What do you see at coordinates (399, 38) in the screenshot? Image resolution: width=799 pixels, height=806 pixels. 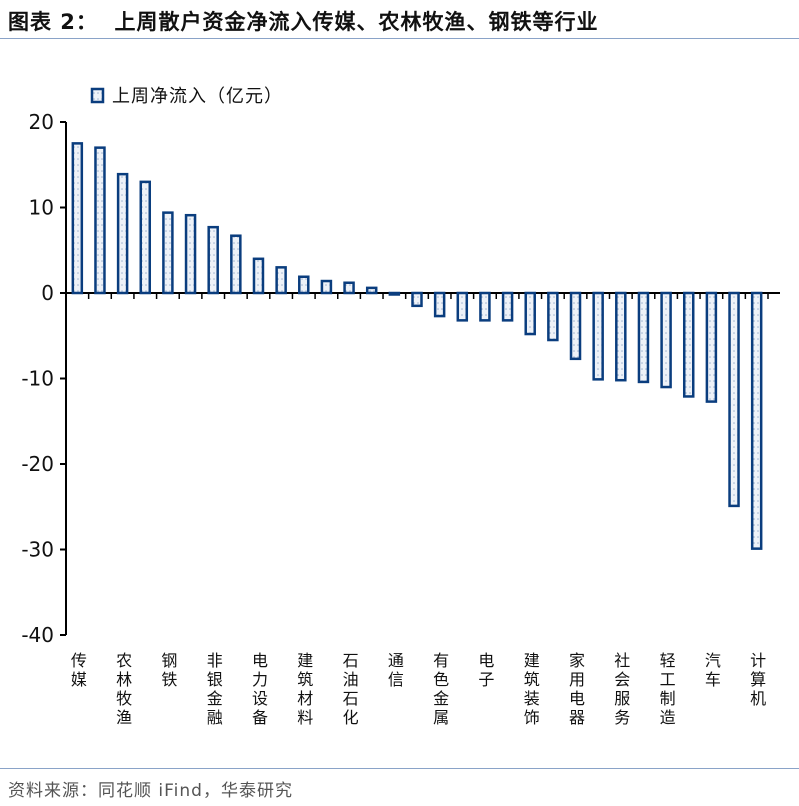 I see `title-rule` at bounding box center [399, 38].